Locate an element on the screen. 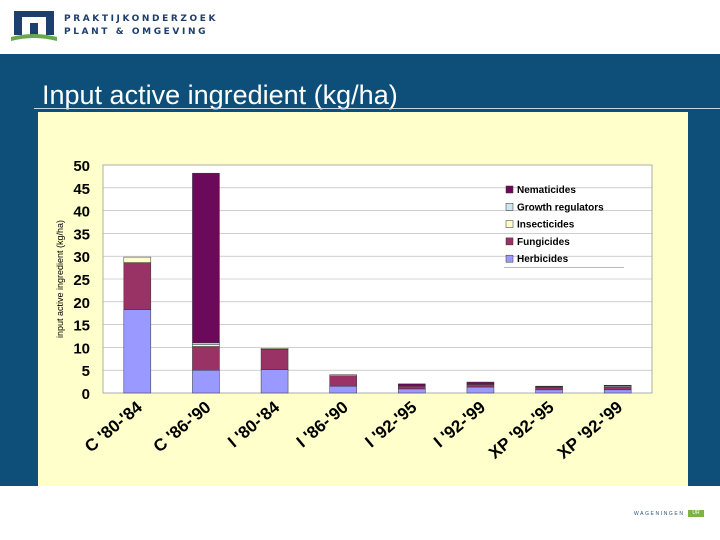 This screenshot has width=720, height=540. org-subtitle: PLANT & OMGEVING is located at coordinates (136, 32).